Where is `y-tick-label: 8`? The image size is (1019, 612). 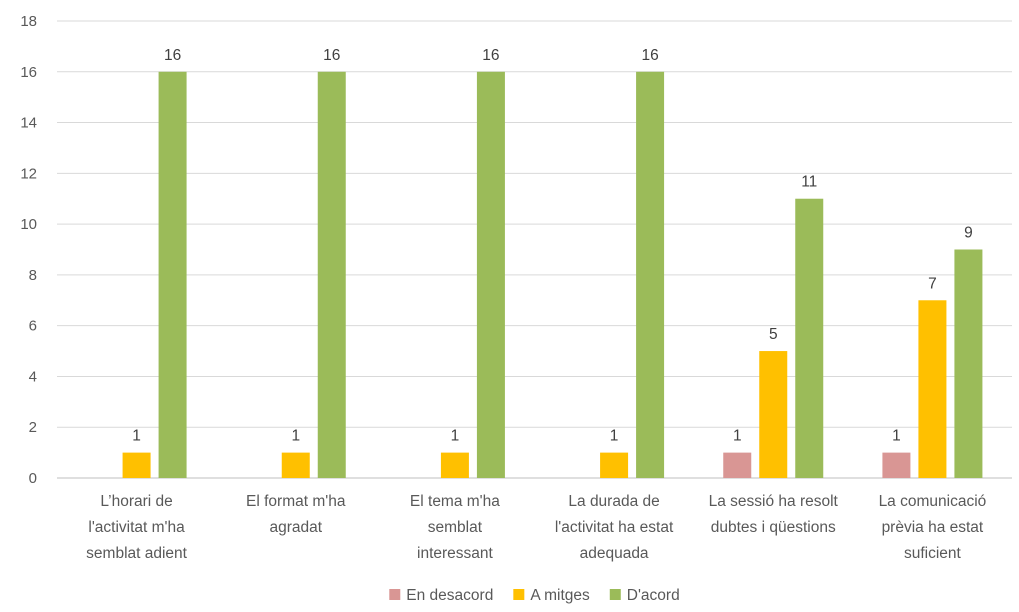
y-tick-label: 8 is located at coordinates (33, 275).